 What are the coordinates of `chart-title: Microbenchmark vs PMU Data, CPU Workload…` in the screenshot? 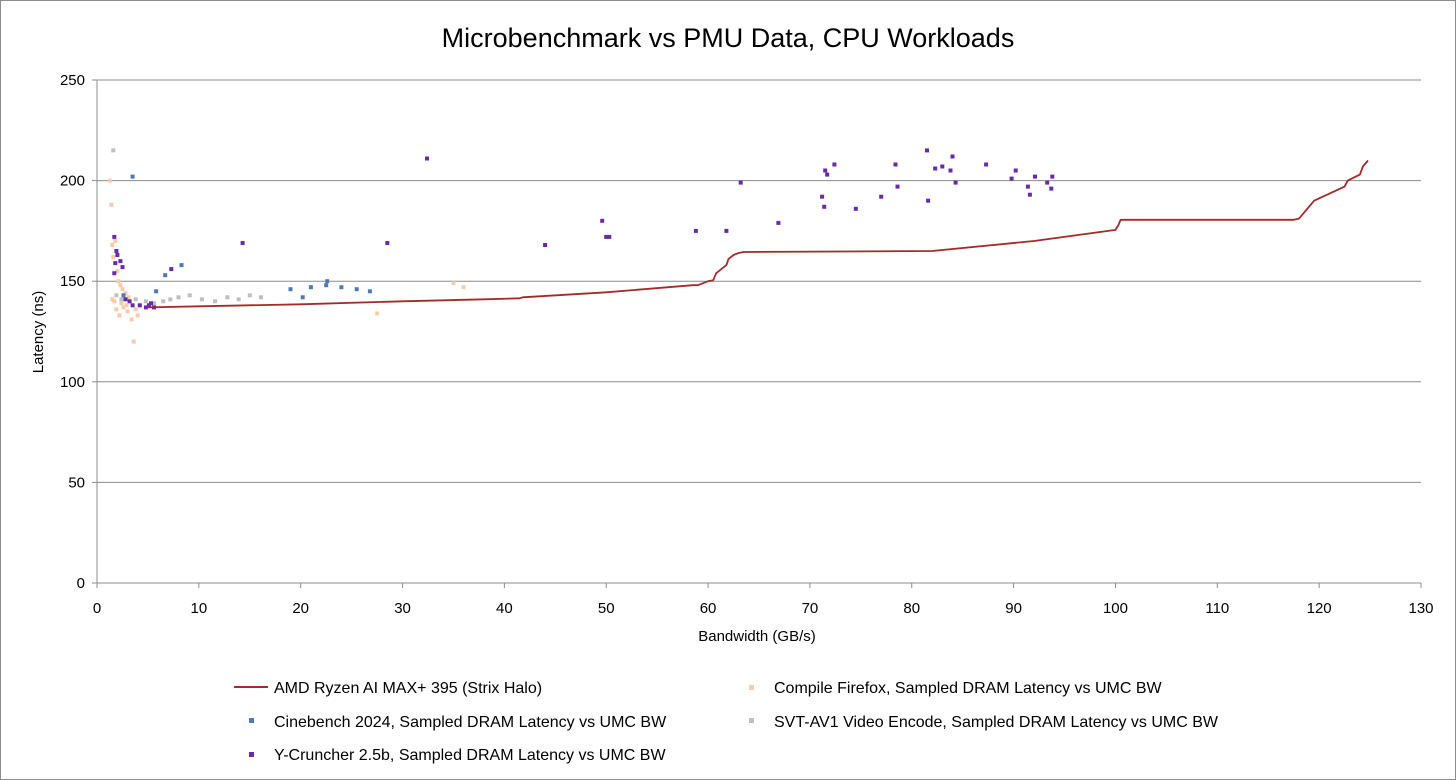 It's located at (728, 38).